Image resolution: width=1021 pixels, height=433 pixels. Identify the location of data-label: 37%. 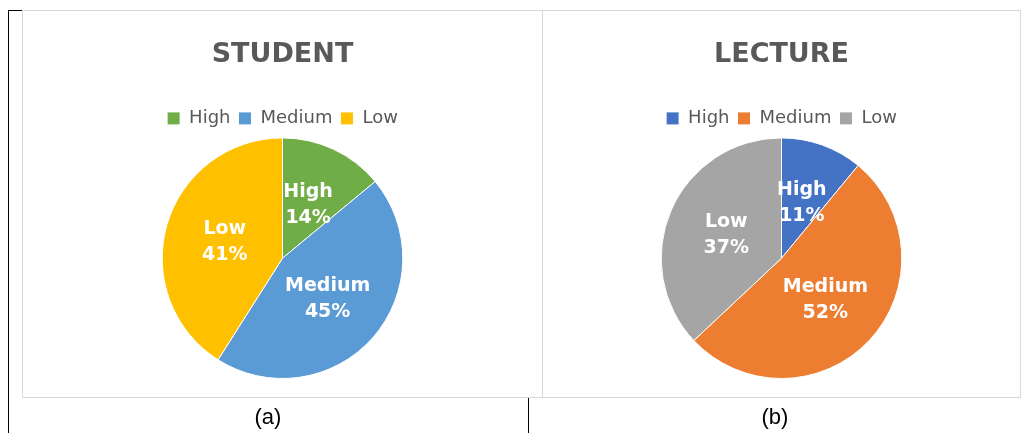
(726, 246).